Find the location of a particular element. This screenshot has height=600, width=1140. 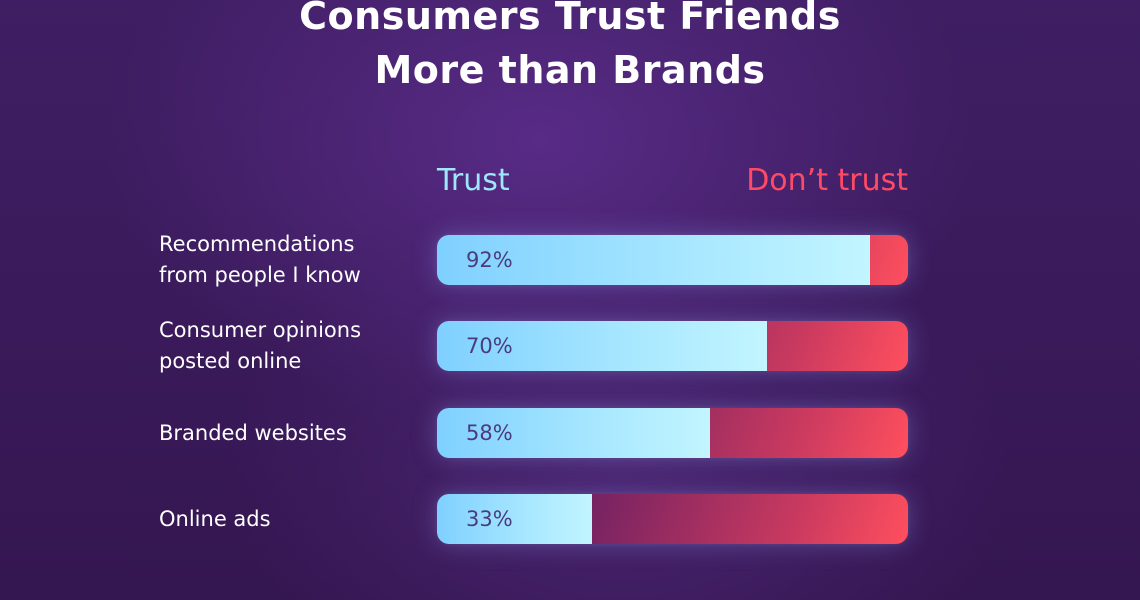

category-label: Consumer opinions posted online is located at coordinates (289, 346).